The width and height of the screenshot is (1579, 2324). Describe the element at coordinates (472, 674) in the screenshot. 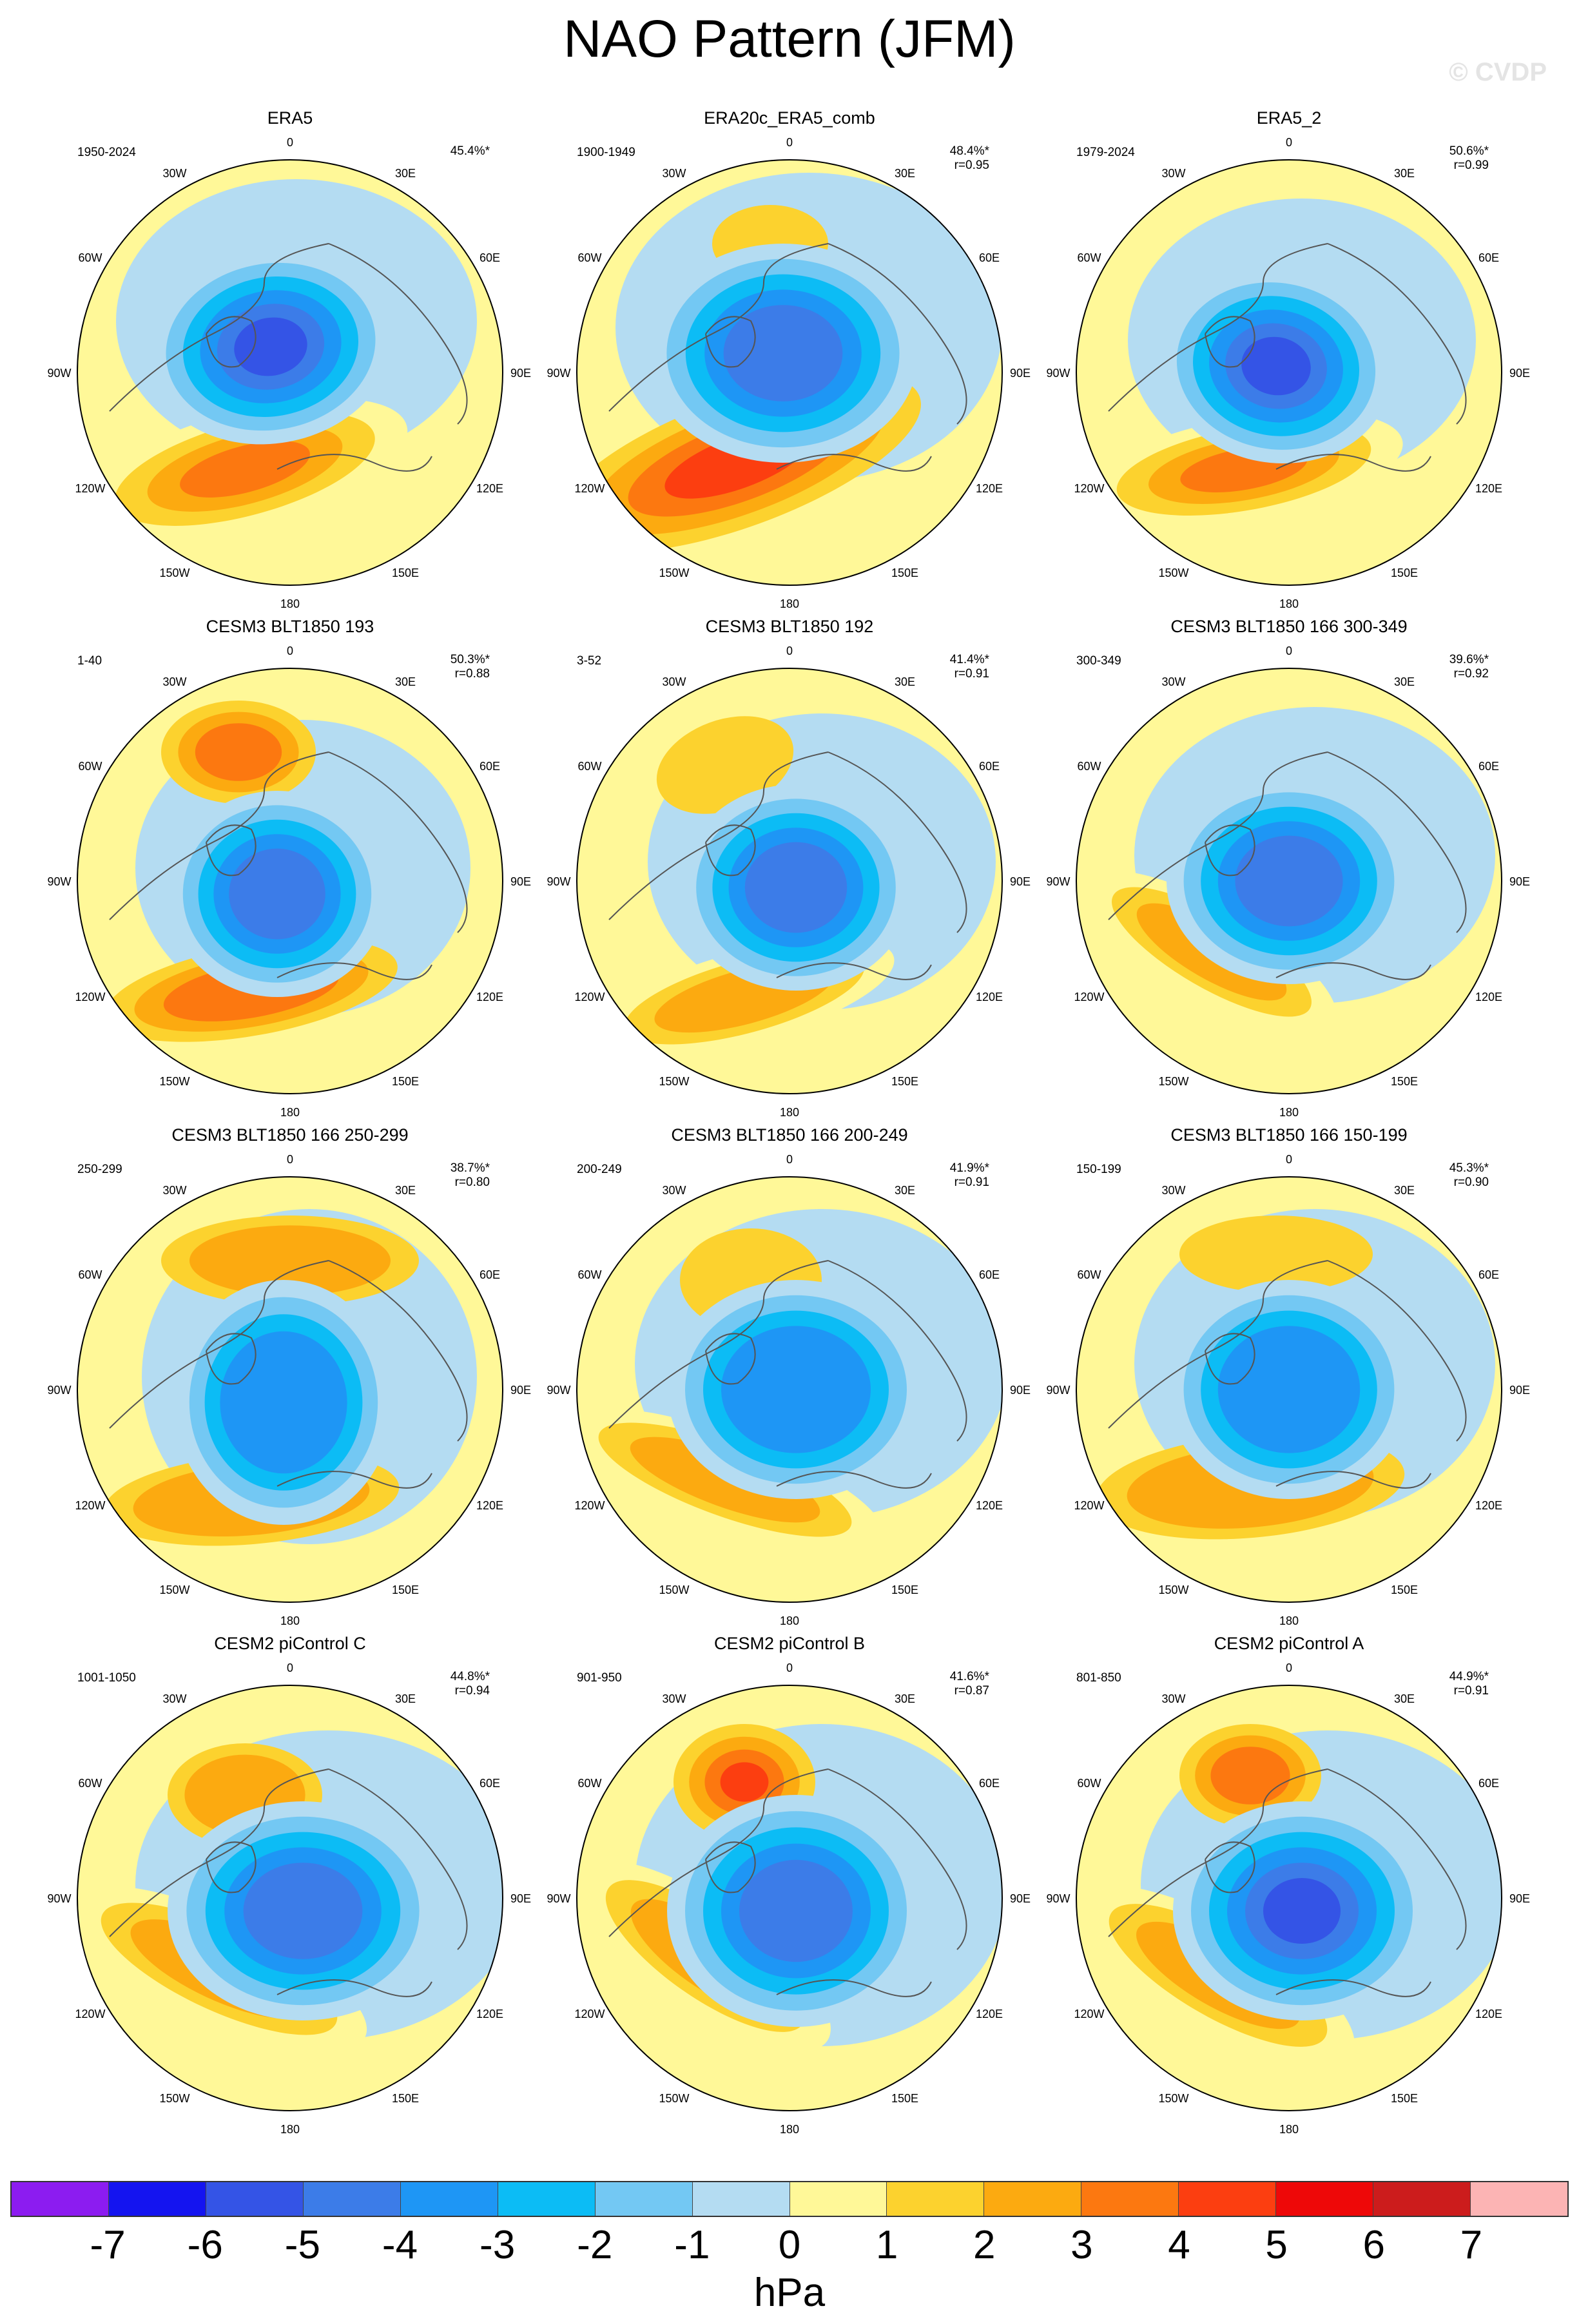

I see `panel-pattern-correlation: r=0.88` at that location.